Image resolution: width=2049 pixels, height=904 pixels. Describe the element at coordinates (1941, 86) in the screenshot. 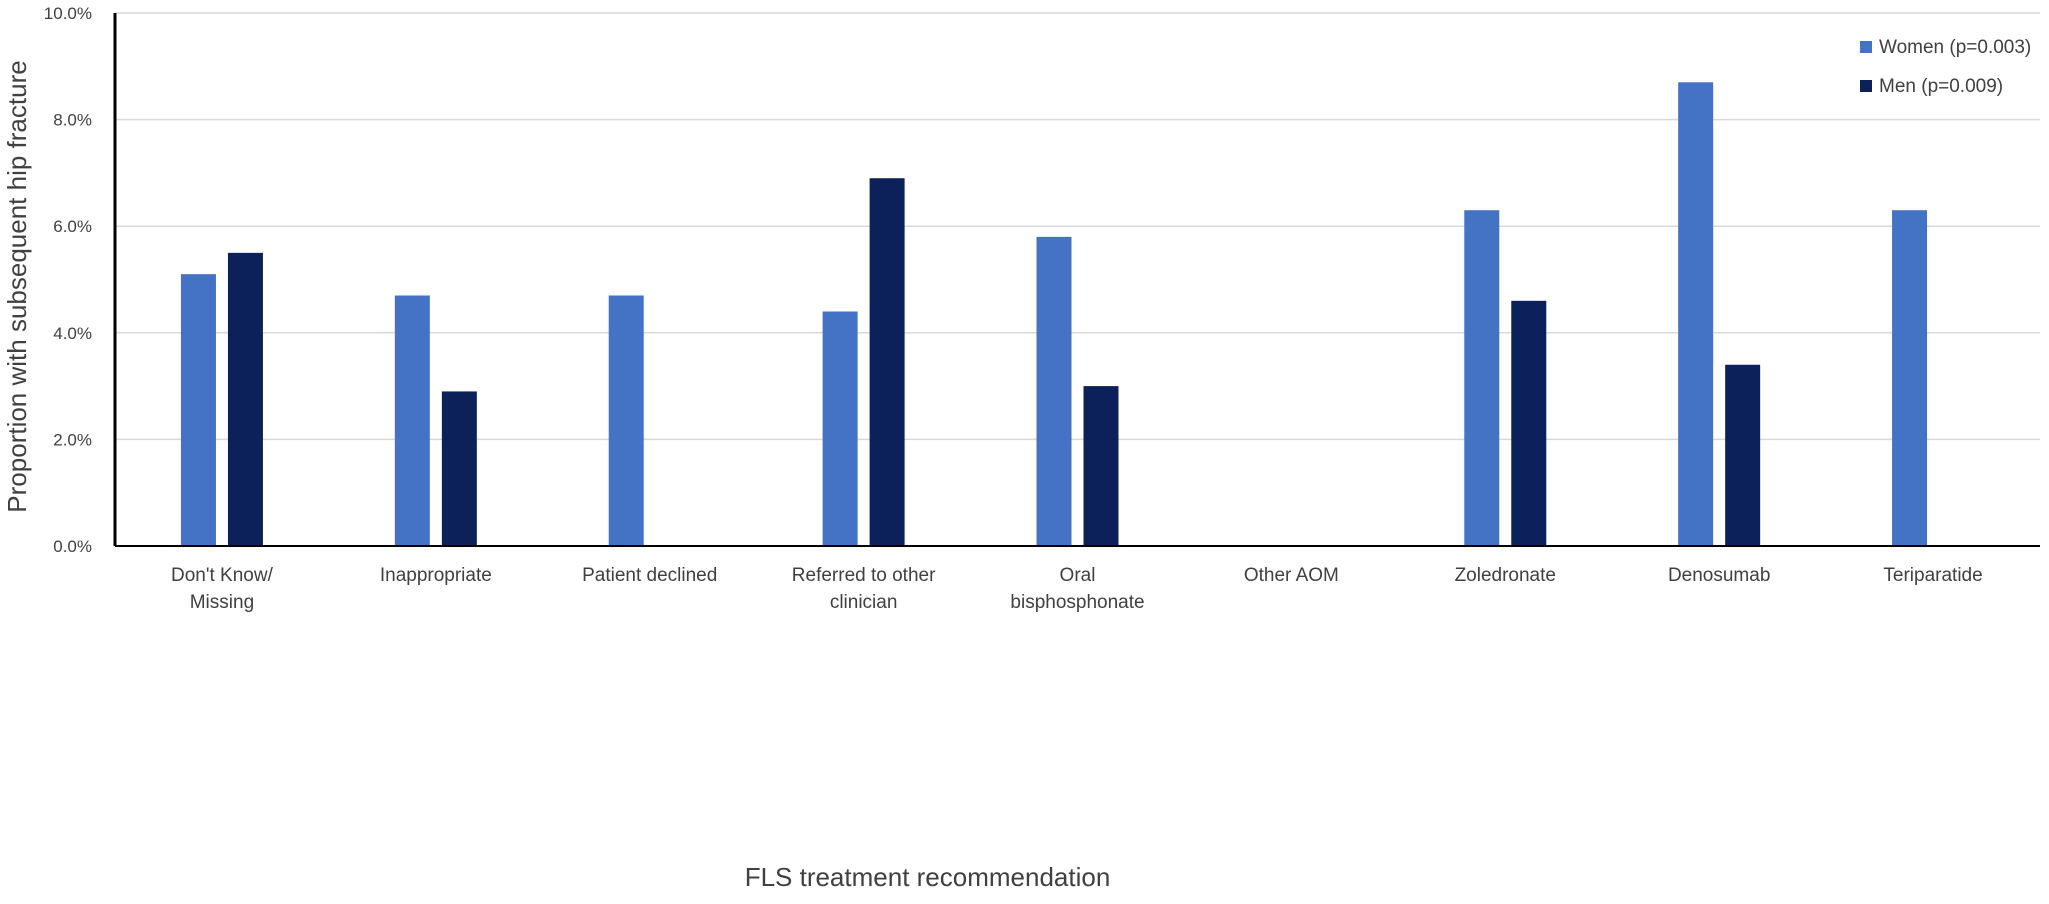

I see `legend-label: Men (p=0.009)` at that location.